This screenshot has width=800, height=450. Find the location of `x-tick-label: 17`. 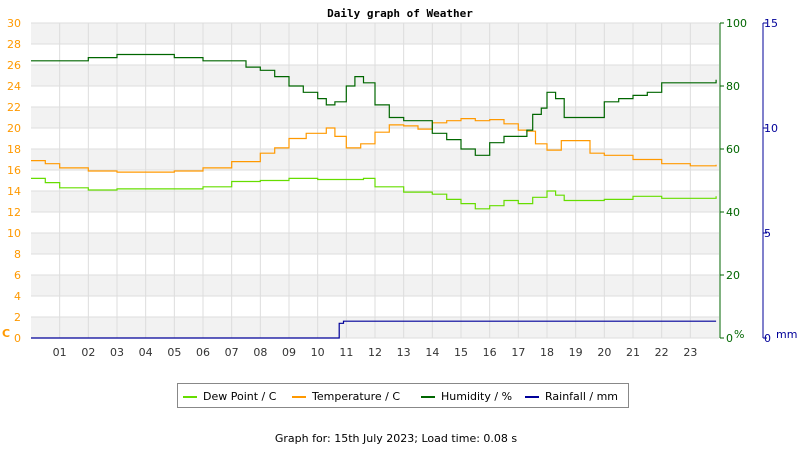

x-tick-label: 17 is located at coordinates (518, 352).